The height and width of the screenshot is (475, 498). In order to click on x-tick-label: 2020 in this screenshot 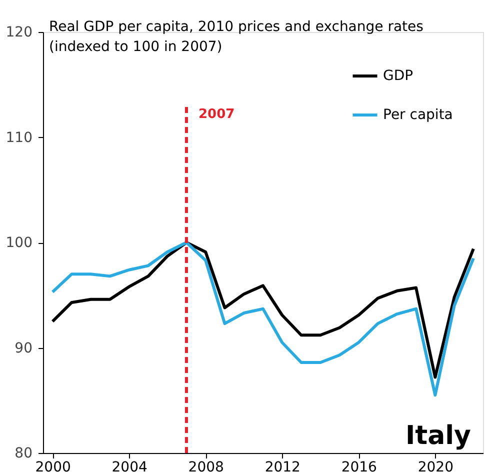, I will do `click(436, 467)`.